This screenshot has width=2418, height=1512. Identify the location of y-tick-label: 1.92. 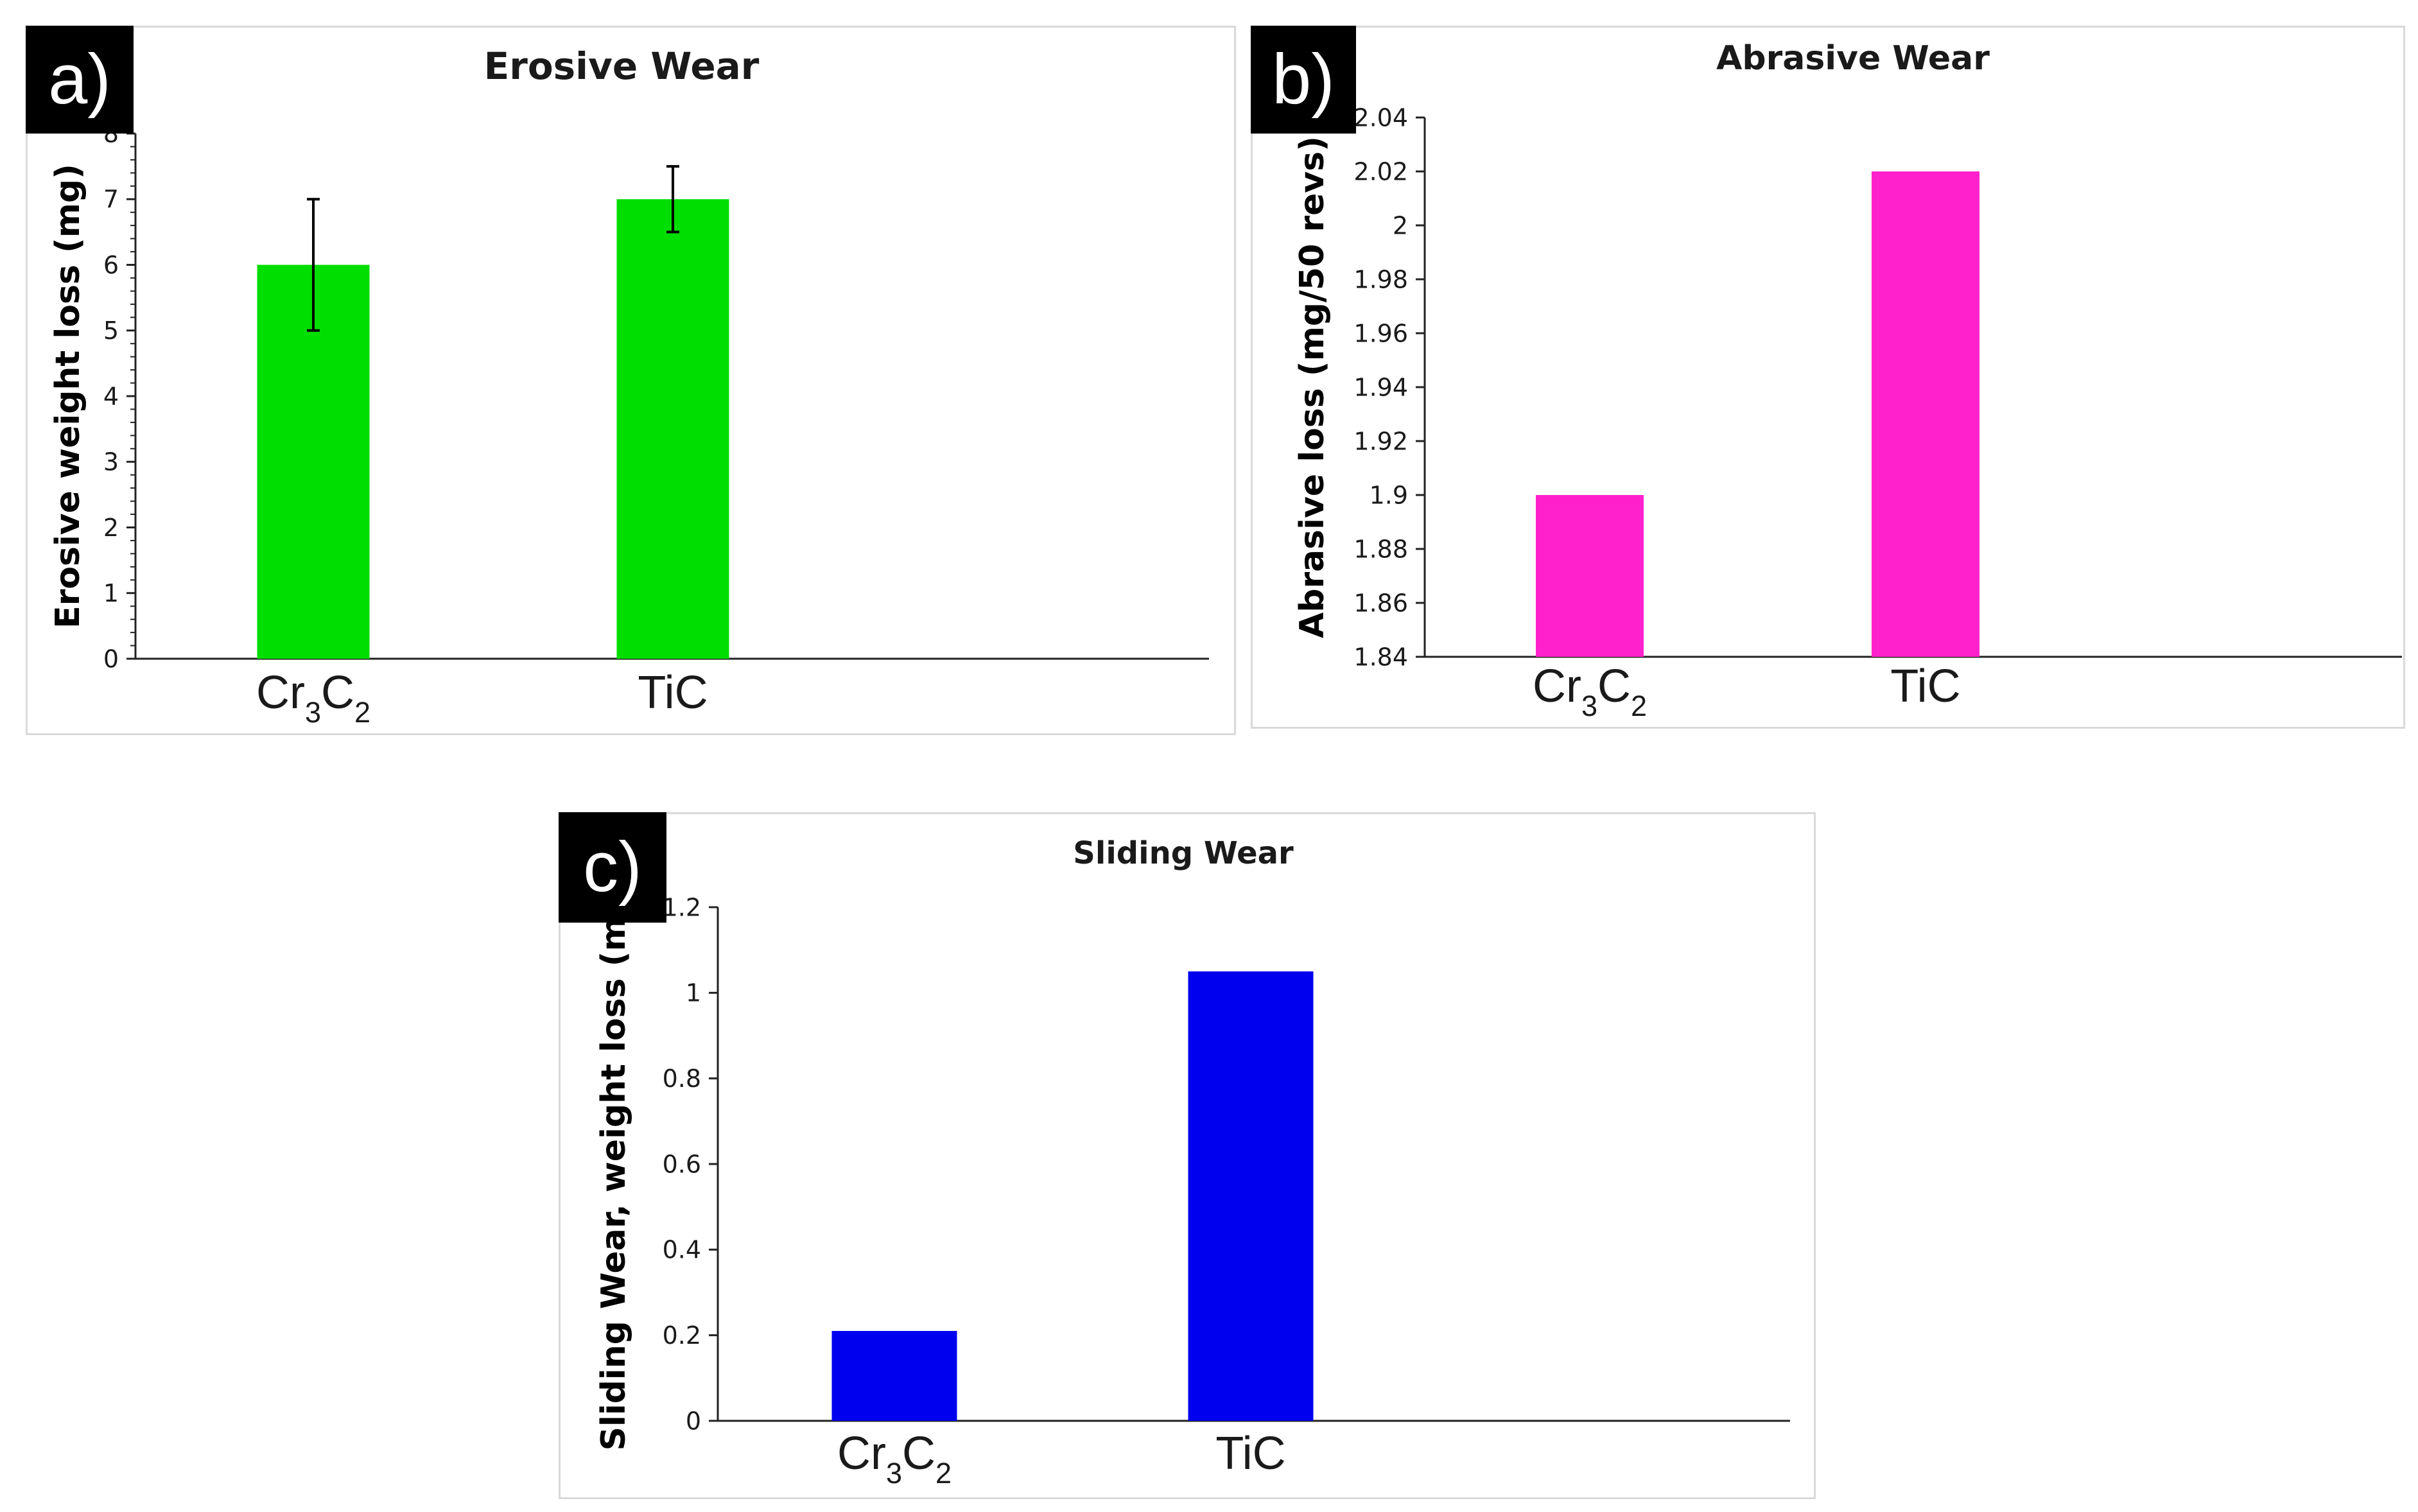
(1380, 441).